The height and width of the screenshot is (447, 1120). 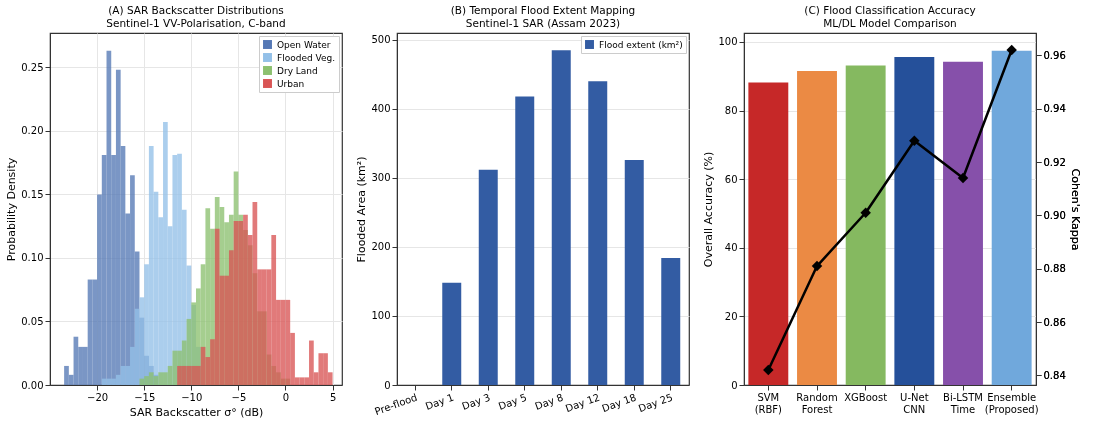 What do you see at coordinates (32, 67) in the screenshot?
I see `y-tick-label: 0.25` at bounding box center [32, 67].